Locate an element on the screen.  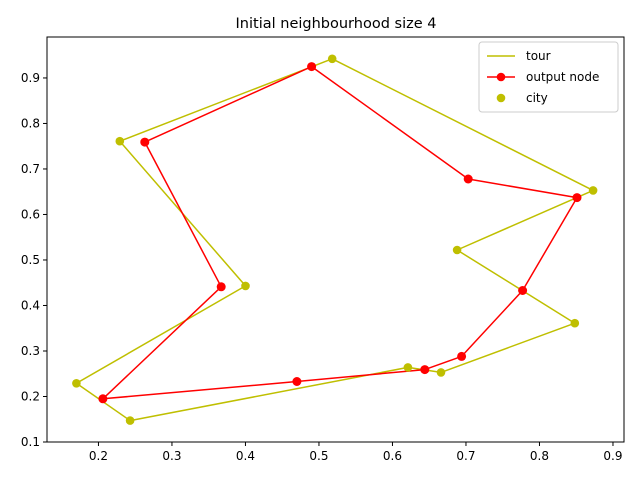
y-tick-label: 0.1 is located at coordinates (30, 442).